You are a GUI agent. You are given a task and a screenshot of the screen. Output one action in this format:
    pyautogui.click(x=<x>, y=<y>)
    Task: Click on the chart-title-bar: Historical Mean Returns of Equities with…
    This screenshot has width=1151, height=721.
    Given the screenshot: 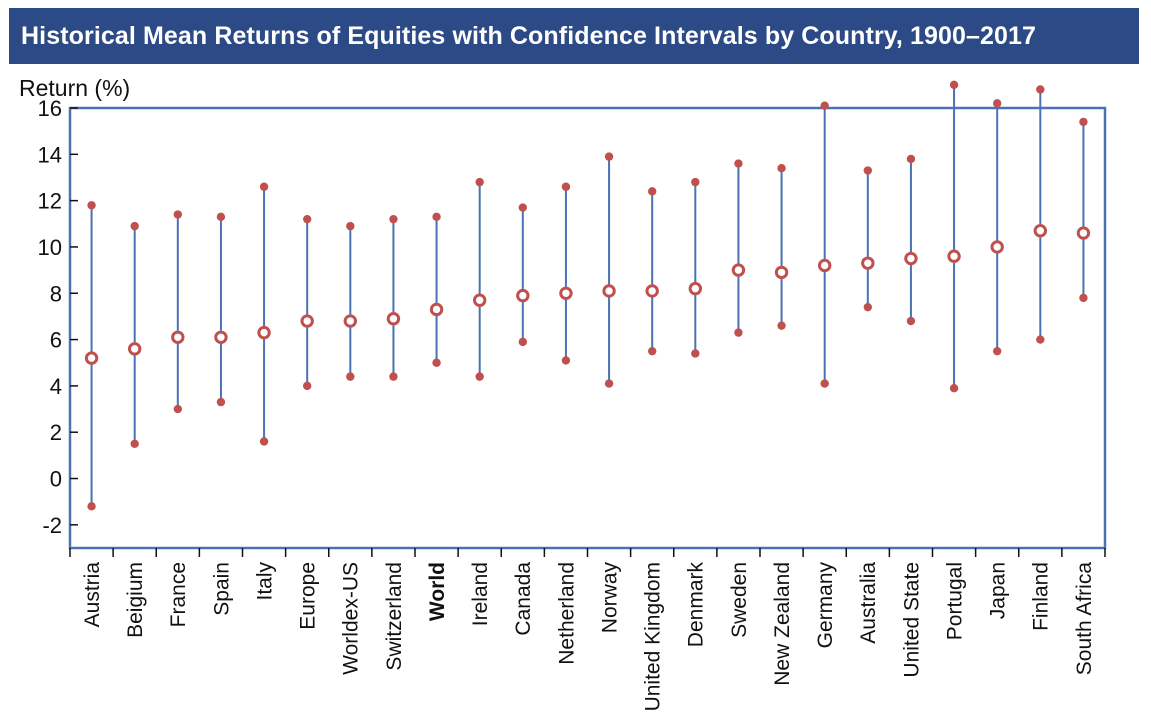 What is the action you would take?
    pyautogui.click(x=574, y=36)
    